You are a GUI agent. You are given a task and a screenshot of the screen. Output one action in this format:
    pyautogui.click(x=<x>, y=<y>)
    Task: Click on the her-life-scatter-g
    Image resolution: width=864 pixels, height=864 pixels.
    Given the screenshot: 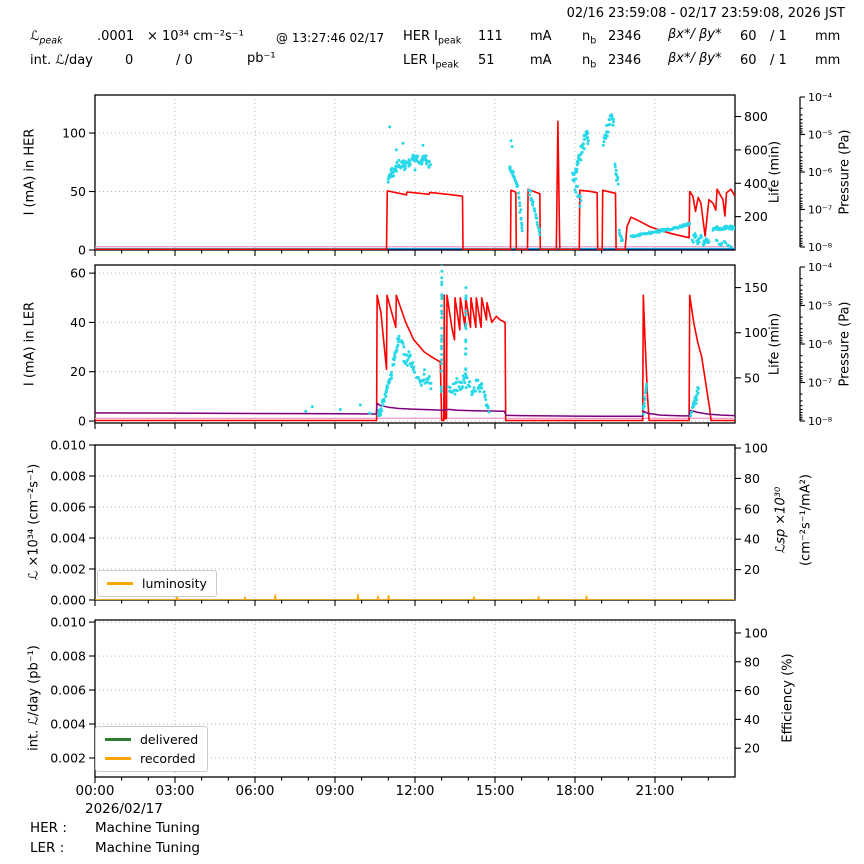 What is the action you would take?
    pyautogui.click(x=723, y=228)
    